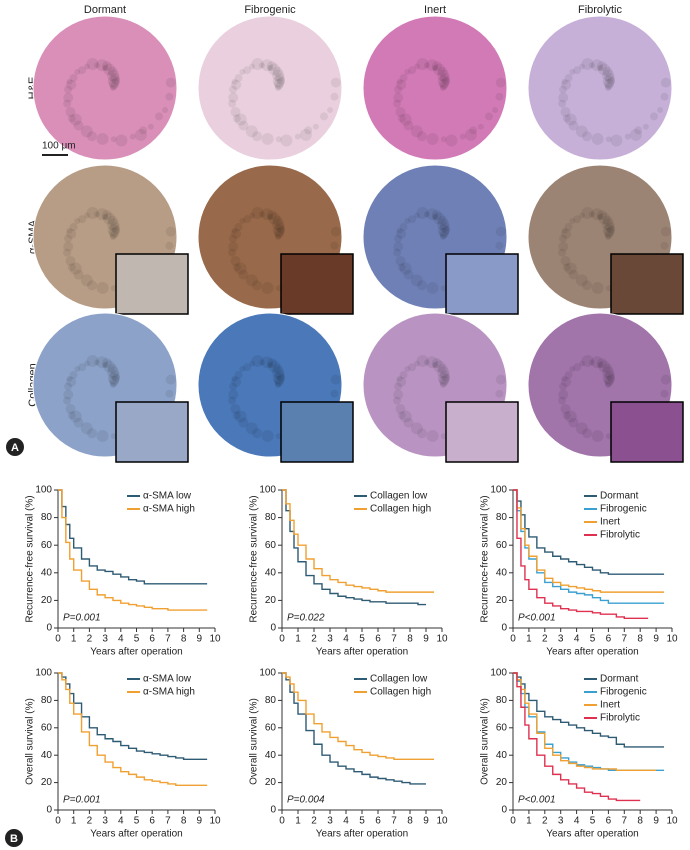 This screenshot has width=690, height=850. What do you see at coordinates (537, 618) in the screenshot?
I see `annotation: P<0.001` at bounding box center [537, 618].